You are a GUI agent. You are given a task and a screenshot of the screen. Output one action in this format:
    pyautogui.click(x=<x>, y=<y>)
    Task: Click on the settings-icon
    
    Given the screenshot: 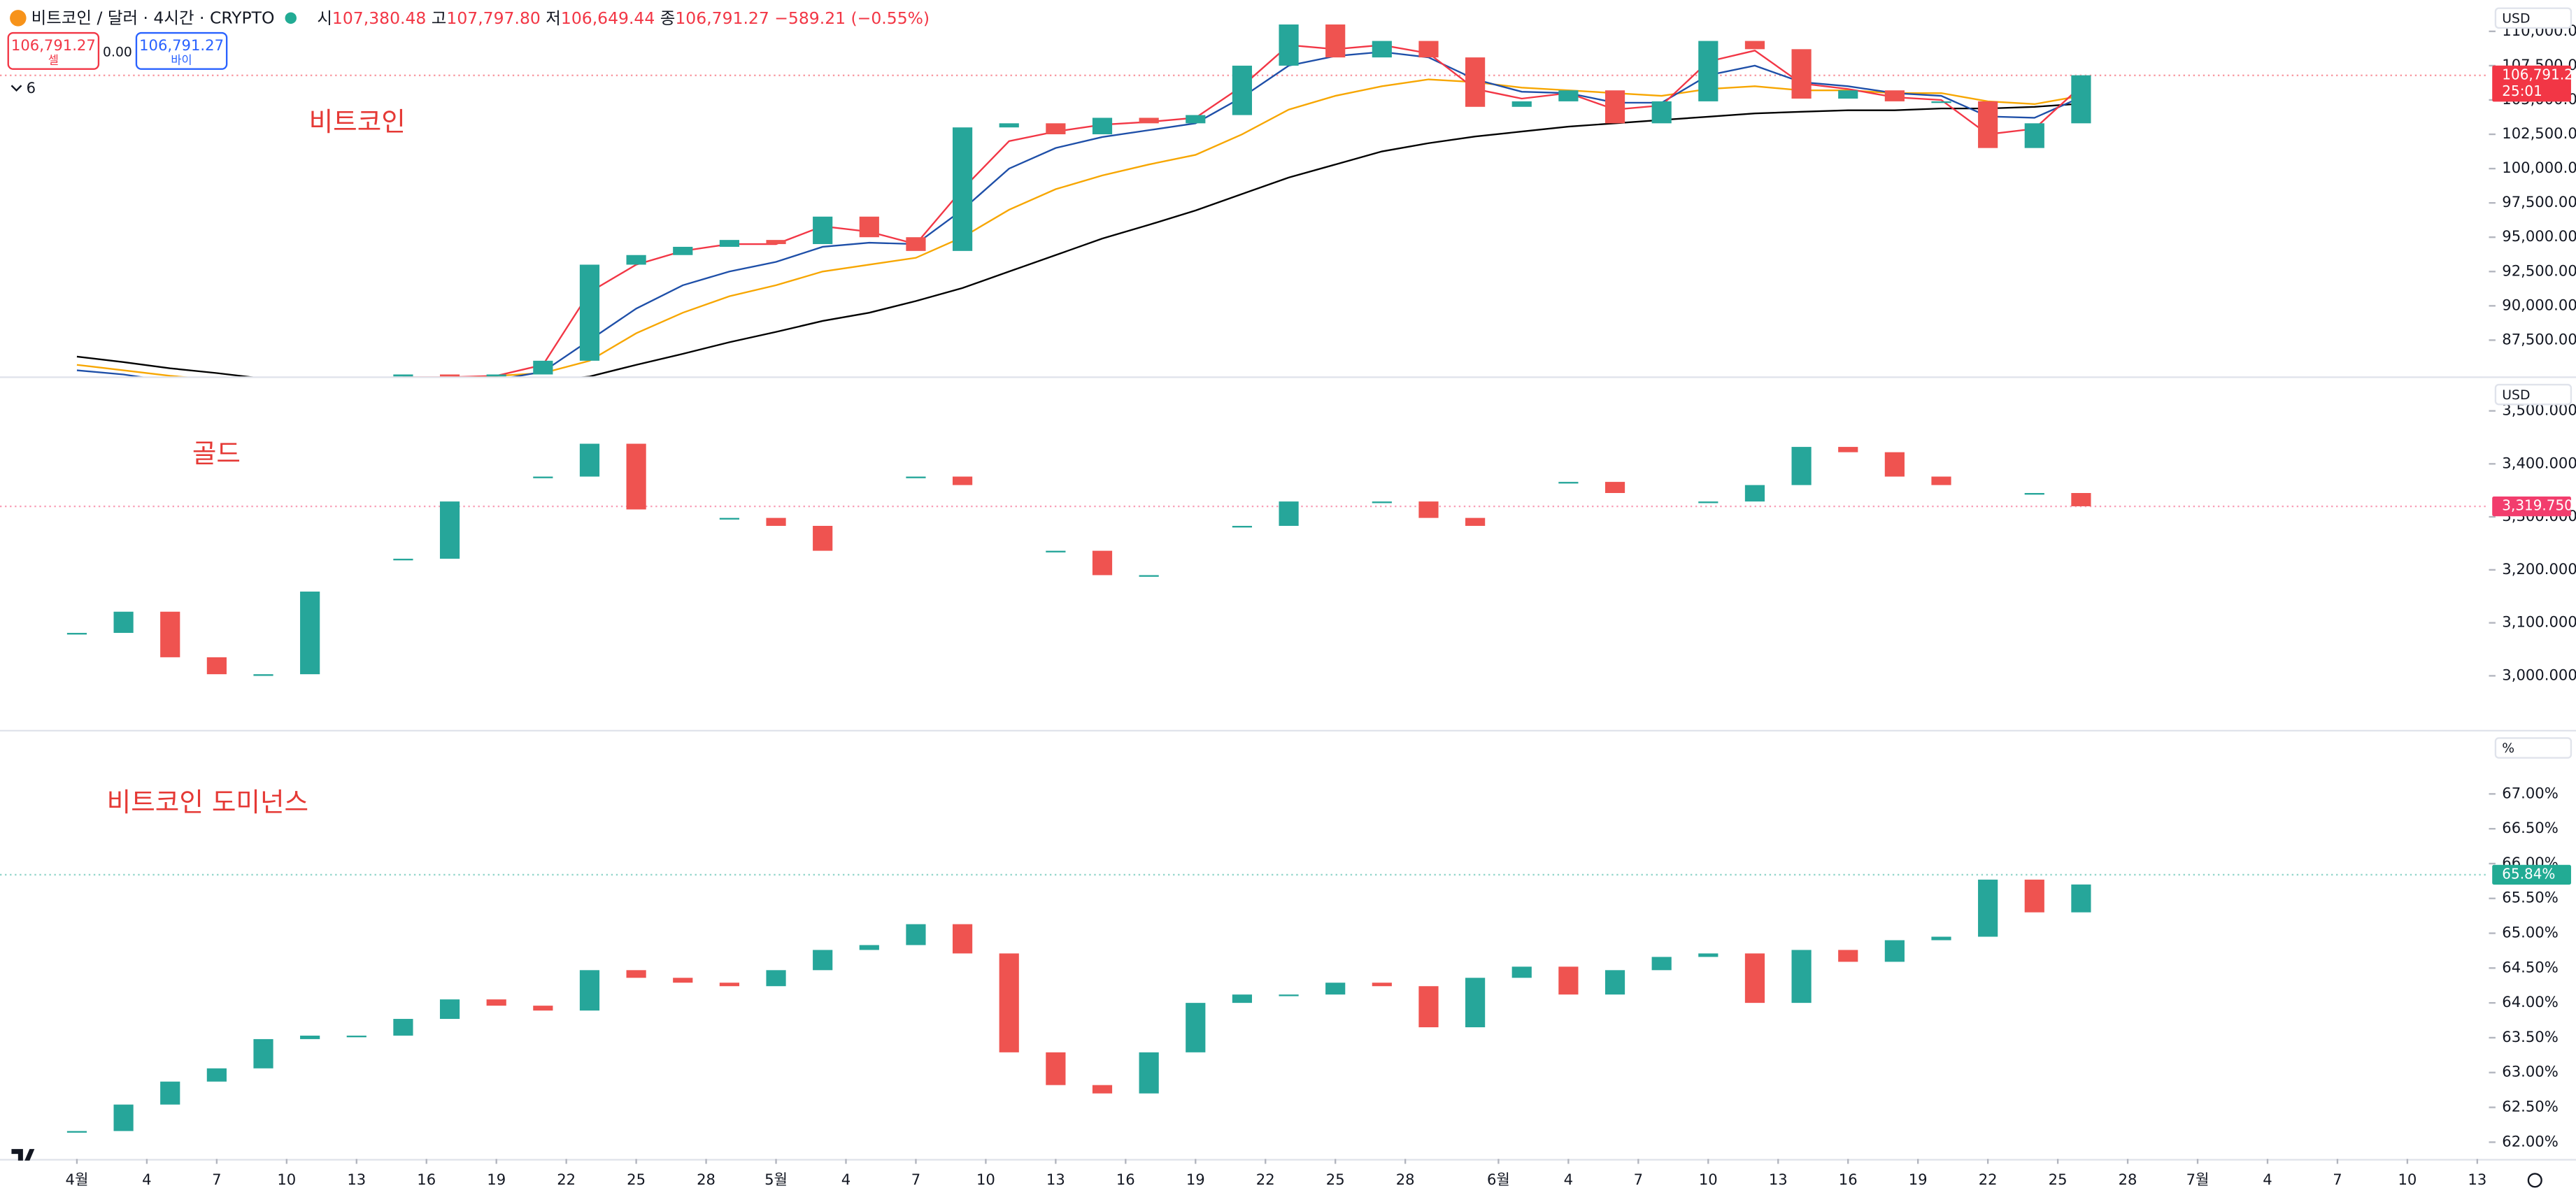 What is the action you would take?
    pyautogui.click(x=2534, y=1180)
    